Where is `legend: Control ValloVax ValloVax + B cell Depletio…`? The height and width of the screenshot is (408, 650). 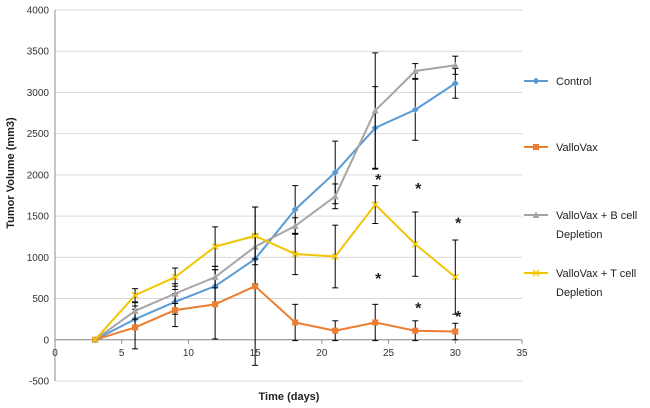
legend: Control ValloVax ValloVax + B cell Depletio… is located at coordinates (580, 187).